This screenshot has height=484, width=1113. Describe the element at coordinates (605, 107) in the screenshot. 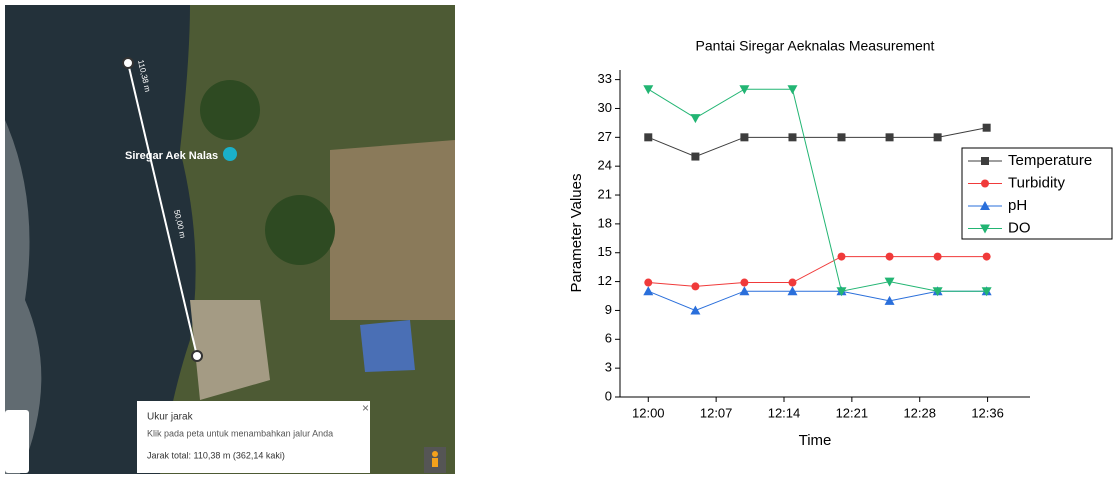

I see `y-tick-label: 30` at that location.